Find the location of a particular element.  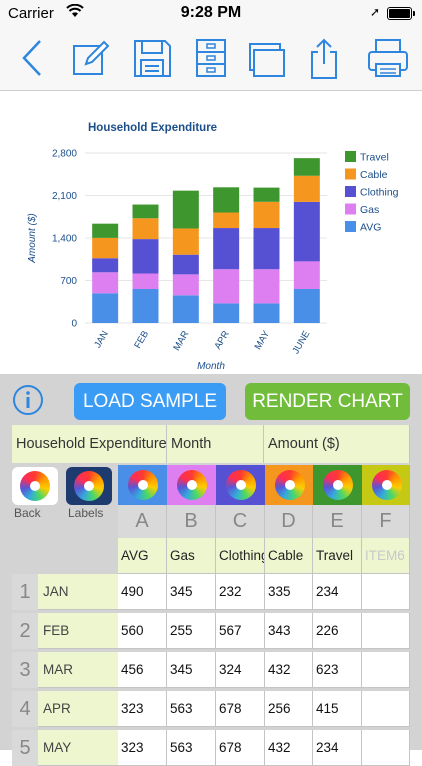

series-name-cell: Clothing is located at coordinates (240, 556).